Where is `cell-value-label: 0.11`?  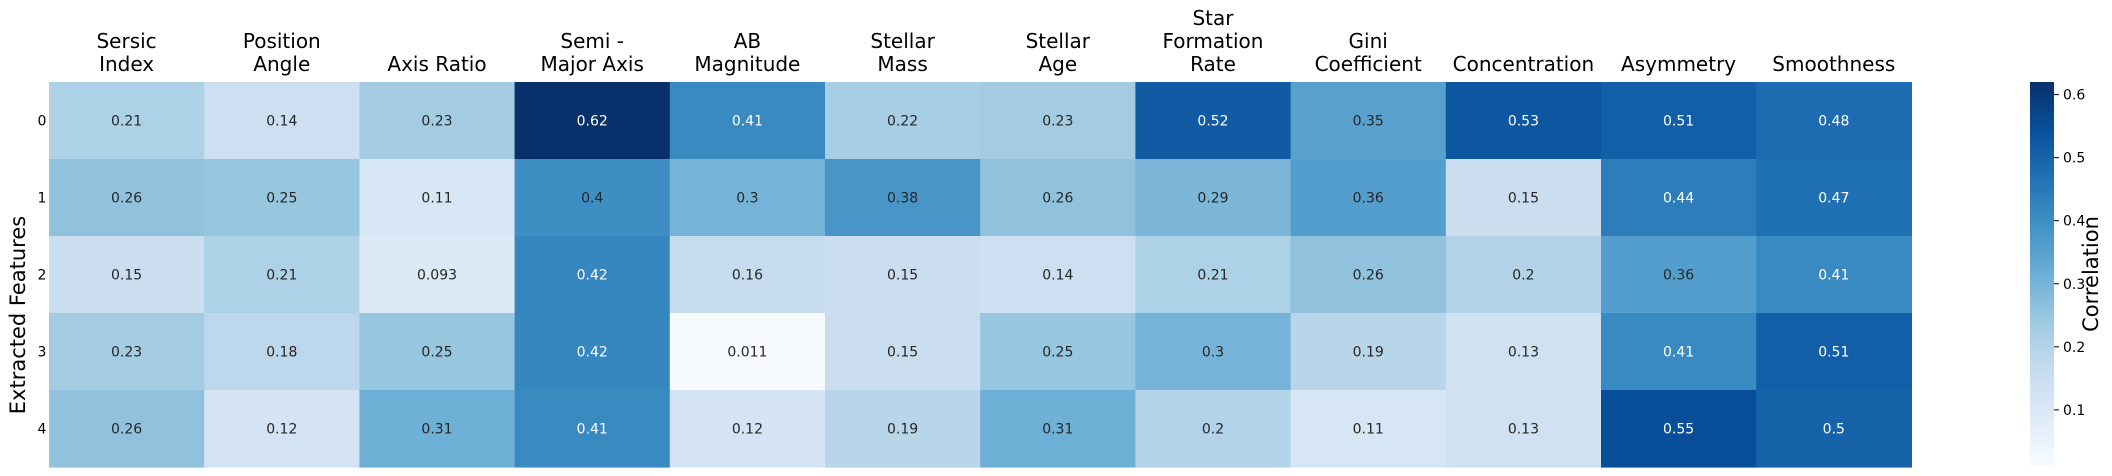 cell-value-label: 0.11 is located at coordinates (436, 199).